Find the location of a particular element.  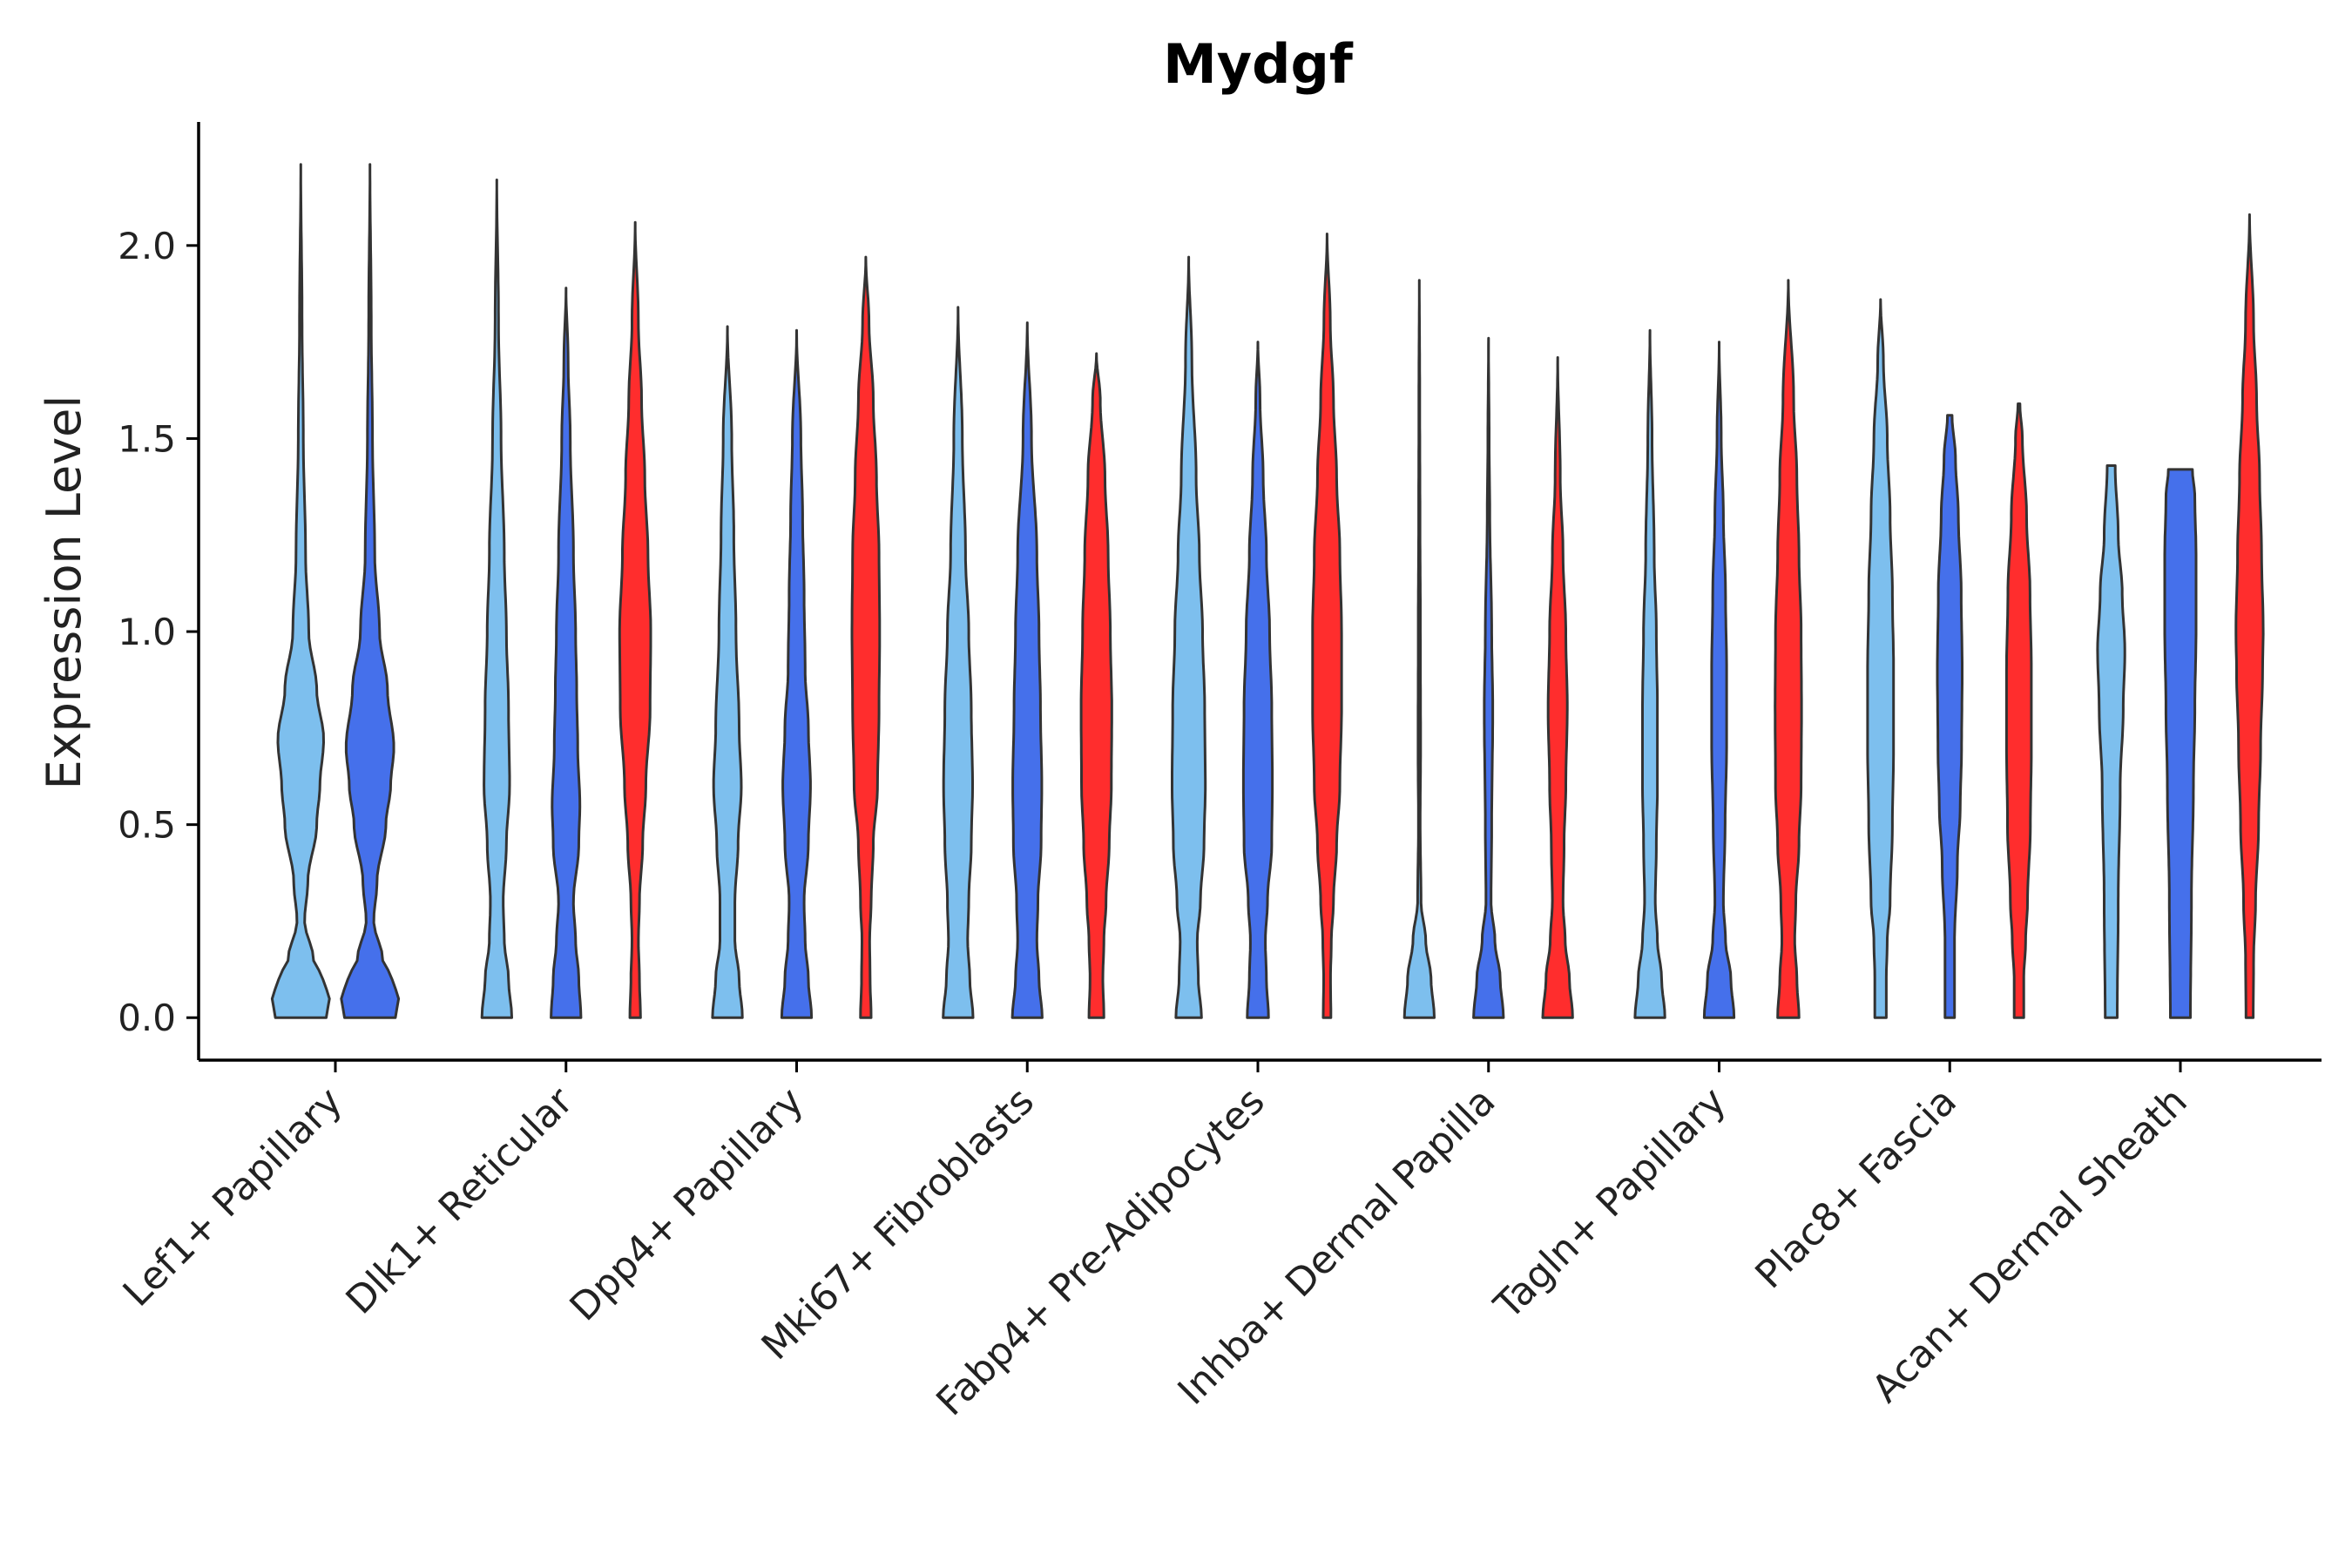

x-tick-label-0: Lef1+ Papillary is located at coordinates (233, 1197).